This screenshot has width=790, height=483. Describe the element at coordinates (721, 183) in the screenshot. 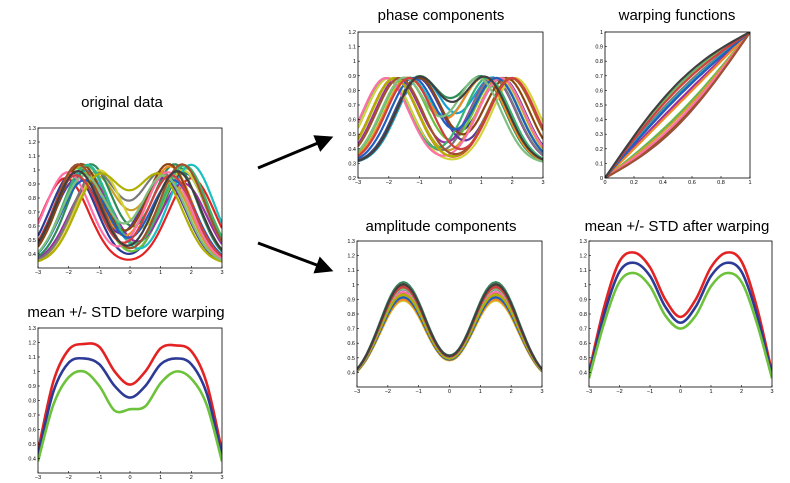

I see `x-tick-label: 0.8` at that location.